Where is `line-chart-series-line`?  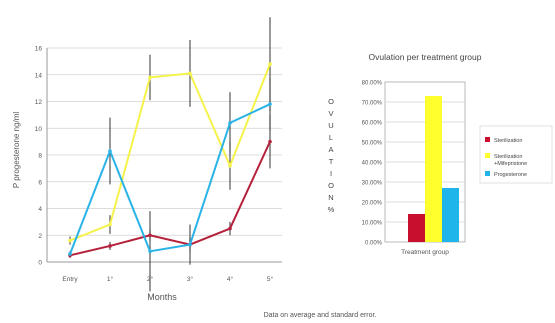 line-chart-series-line is located at coordinates (170, 199).